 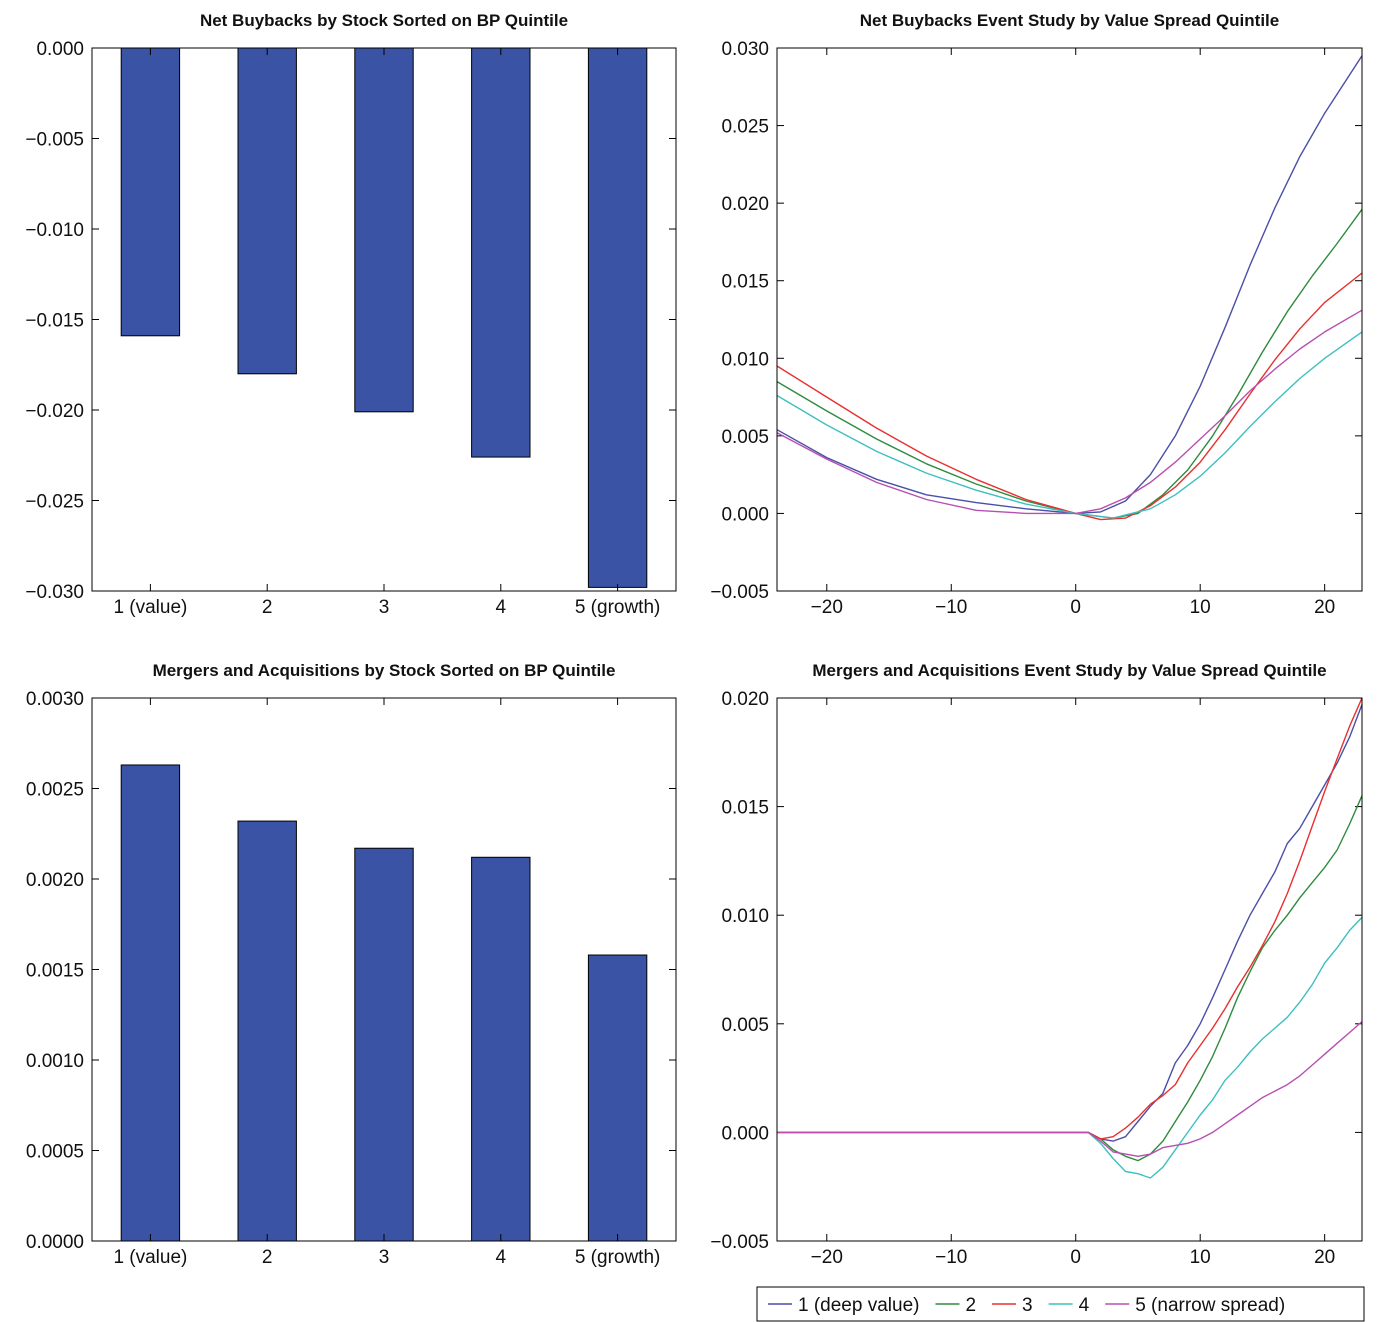 I want to click on legend: 1 (deep value) 2 3 4 5 (narrow spread), so click(x=1060, y=1304).